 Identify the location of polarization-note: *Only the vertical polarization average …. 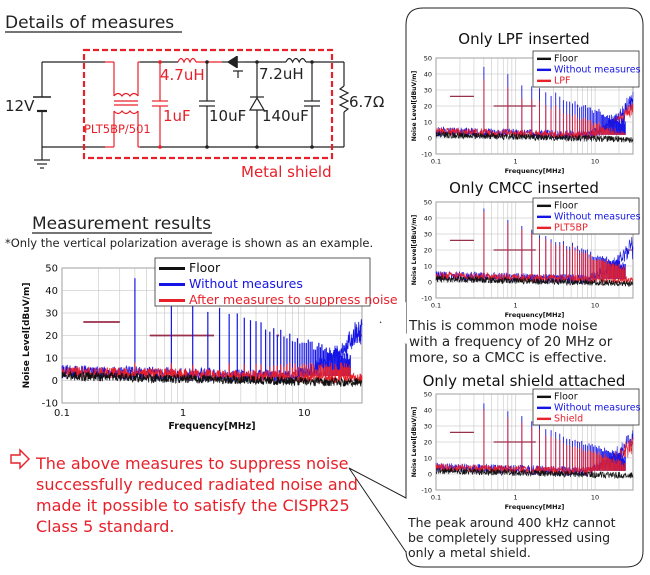
(189, 243).